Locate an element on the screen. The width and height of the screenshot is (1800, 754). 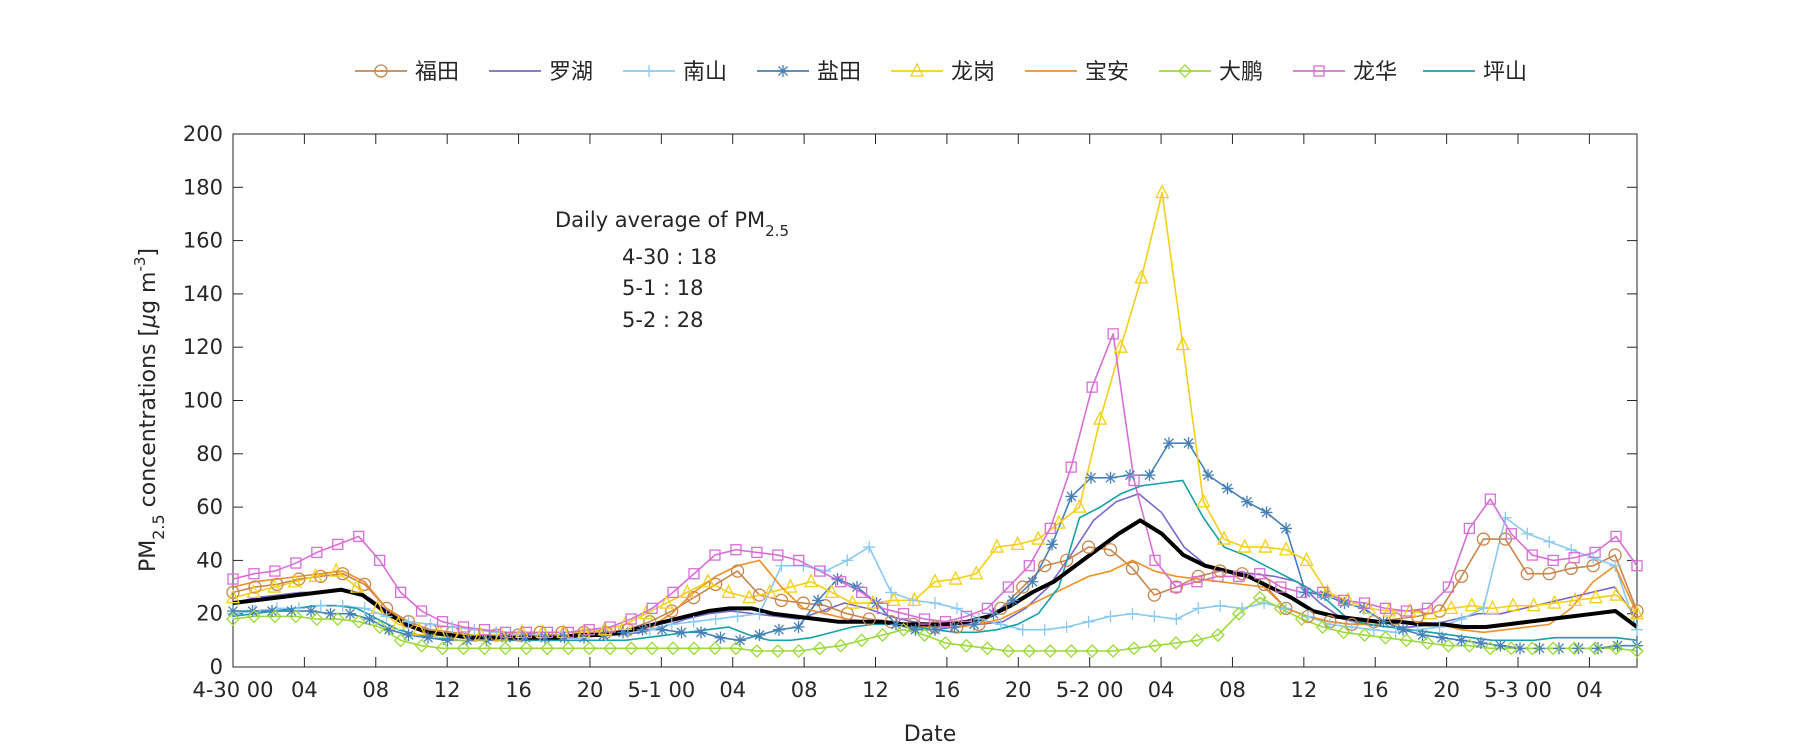
y-tick-label: 200 is located at coordinates (203, 134).